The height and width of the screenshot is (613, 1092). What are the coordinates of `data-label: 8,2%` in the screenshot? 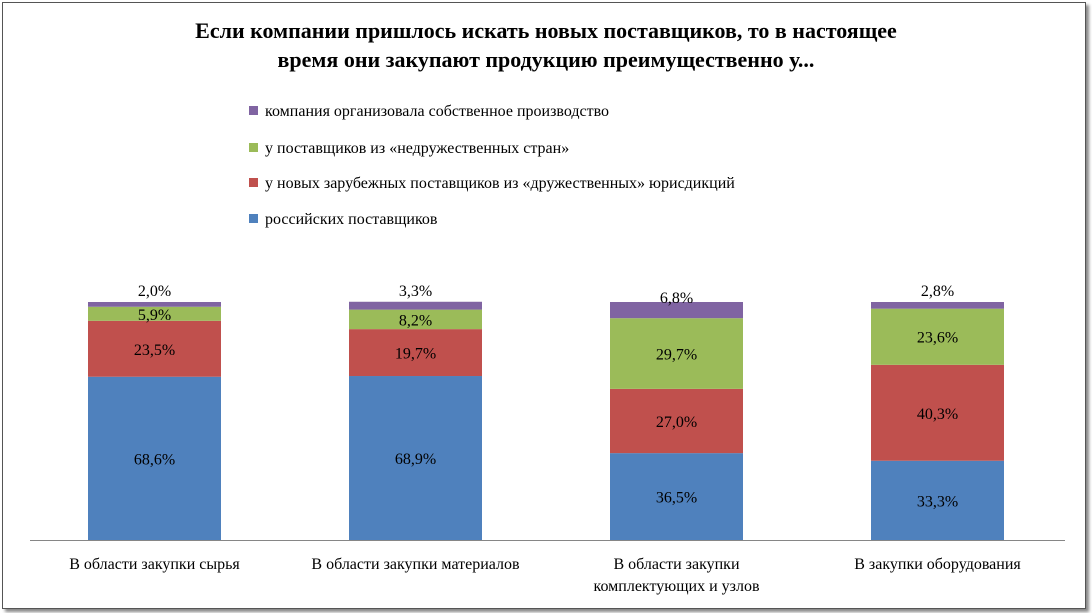 It's located at (415, 320).